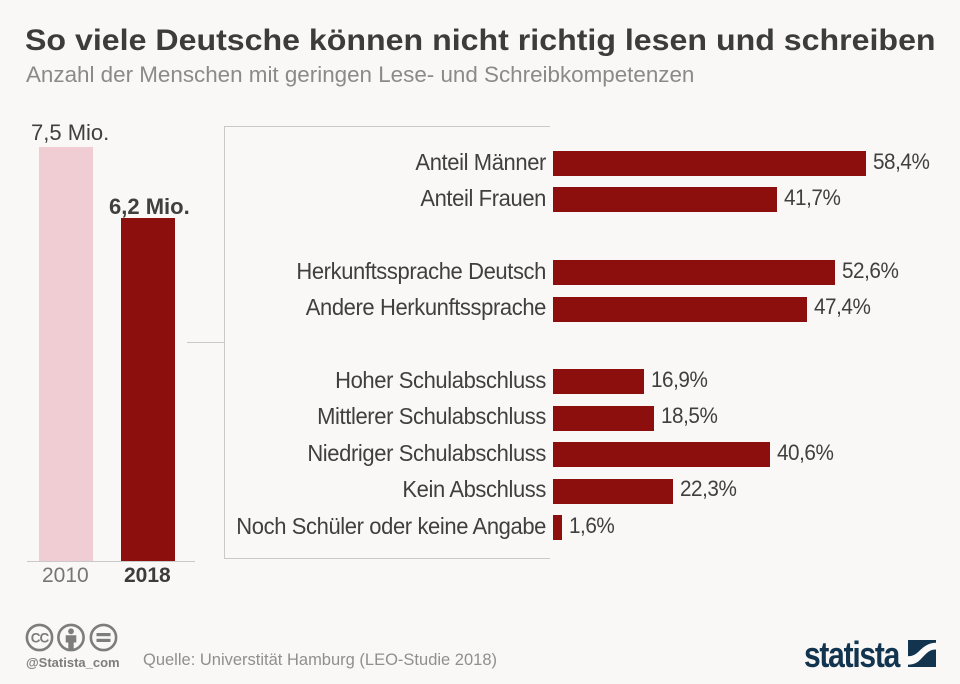 This screenshot has height=684, width=960. What do you see at coordinates (40, 637) in the screenshot?
I see `svg-text: CC` at bounding box center [40, 637].